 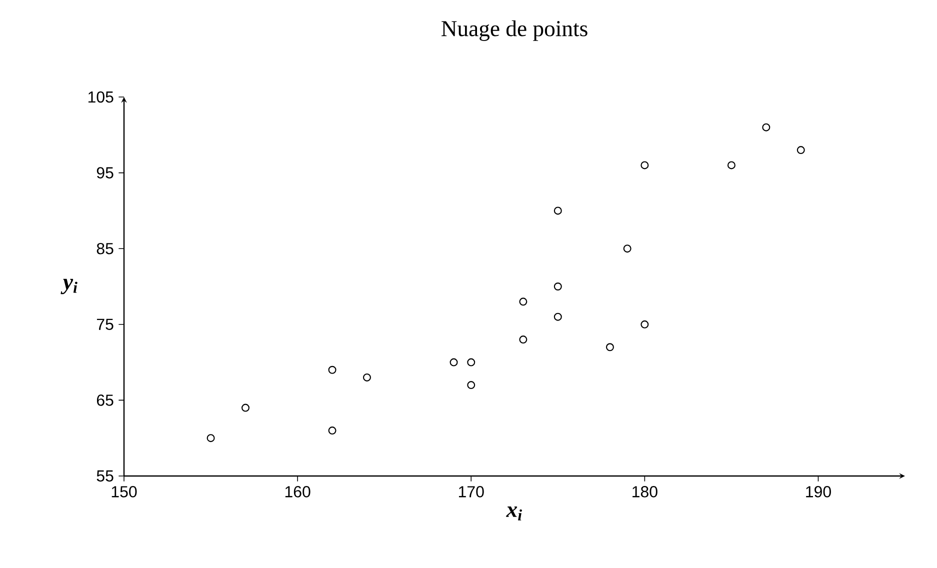 I want to click on y-tick-label: 105, so click(x=101, y=97).